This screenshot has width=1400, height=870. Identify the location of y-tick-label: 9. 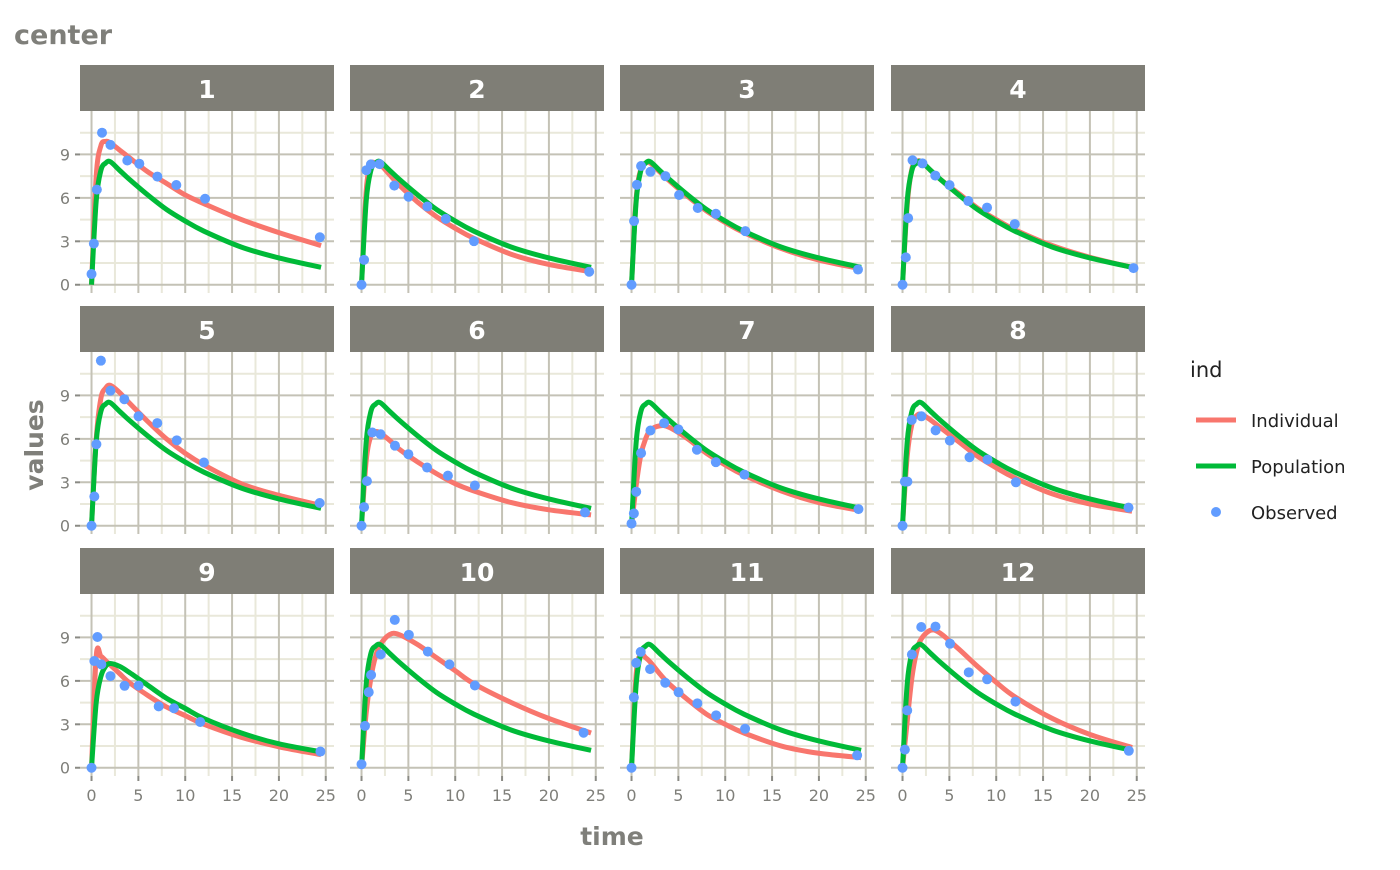
(65, 154).